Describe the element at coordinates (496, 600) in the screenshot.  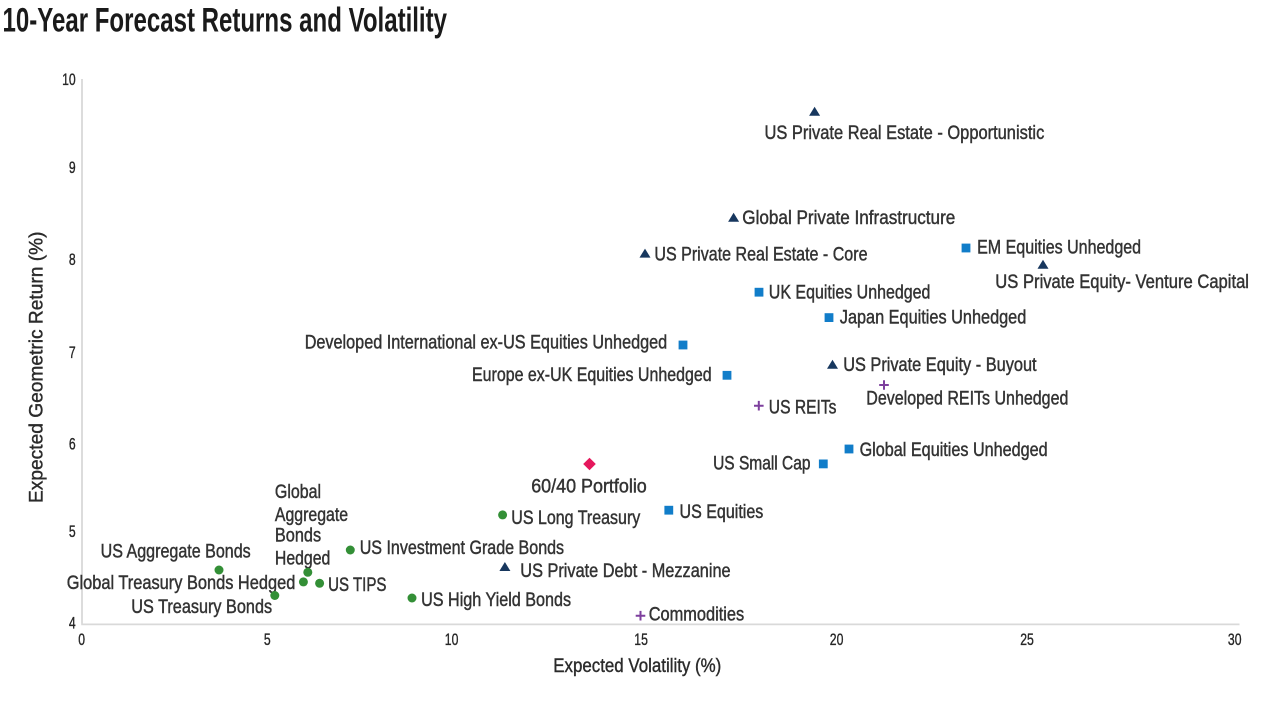
I see `svg-text: US High Yield Bonds` at that location.